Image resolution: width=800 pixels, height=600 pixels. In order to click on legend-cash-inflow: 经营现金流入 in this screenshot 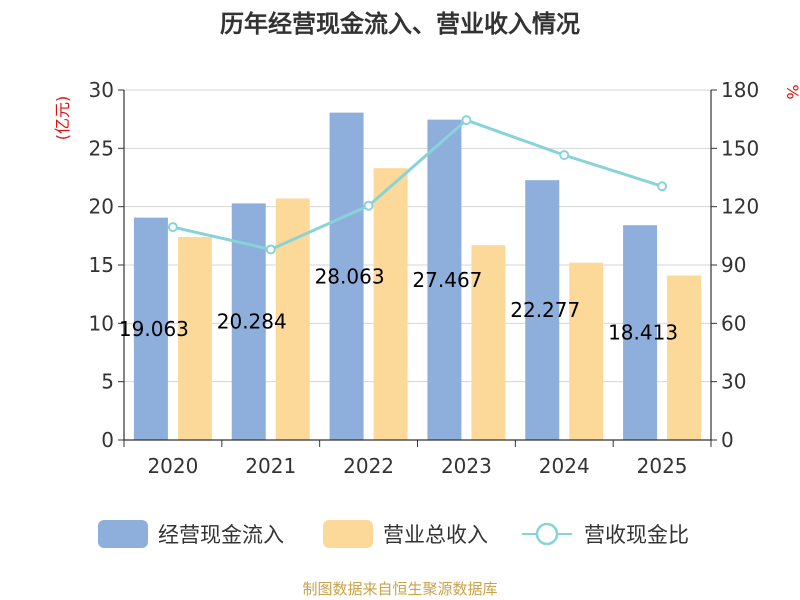, I will do `click(191, 534)`.